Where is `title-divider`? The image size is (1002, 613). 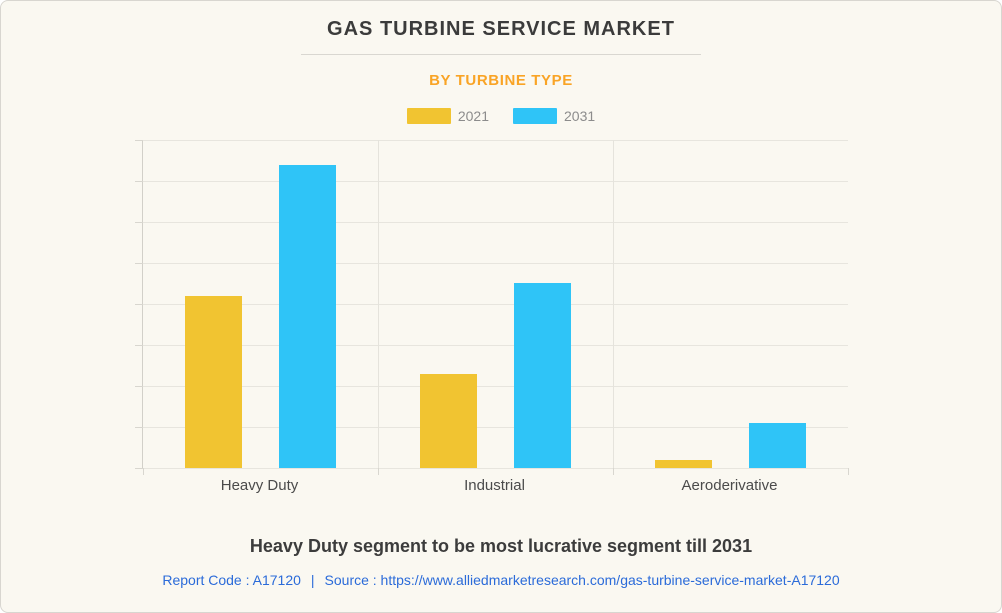
title-divider is located at coordinates (501, 54).